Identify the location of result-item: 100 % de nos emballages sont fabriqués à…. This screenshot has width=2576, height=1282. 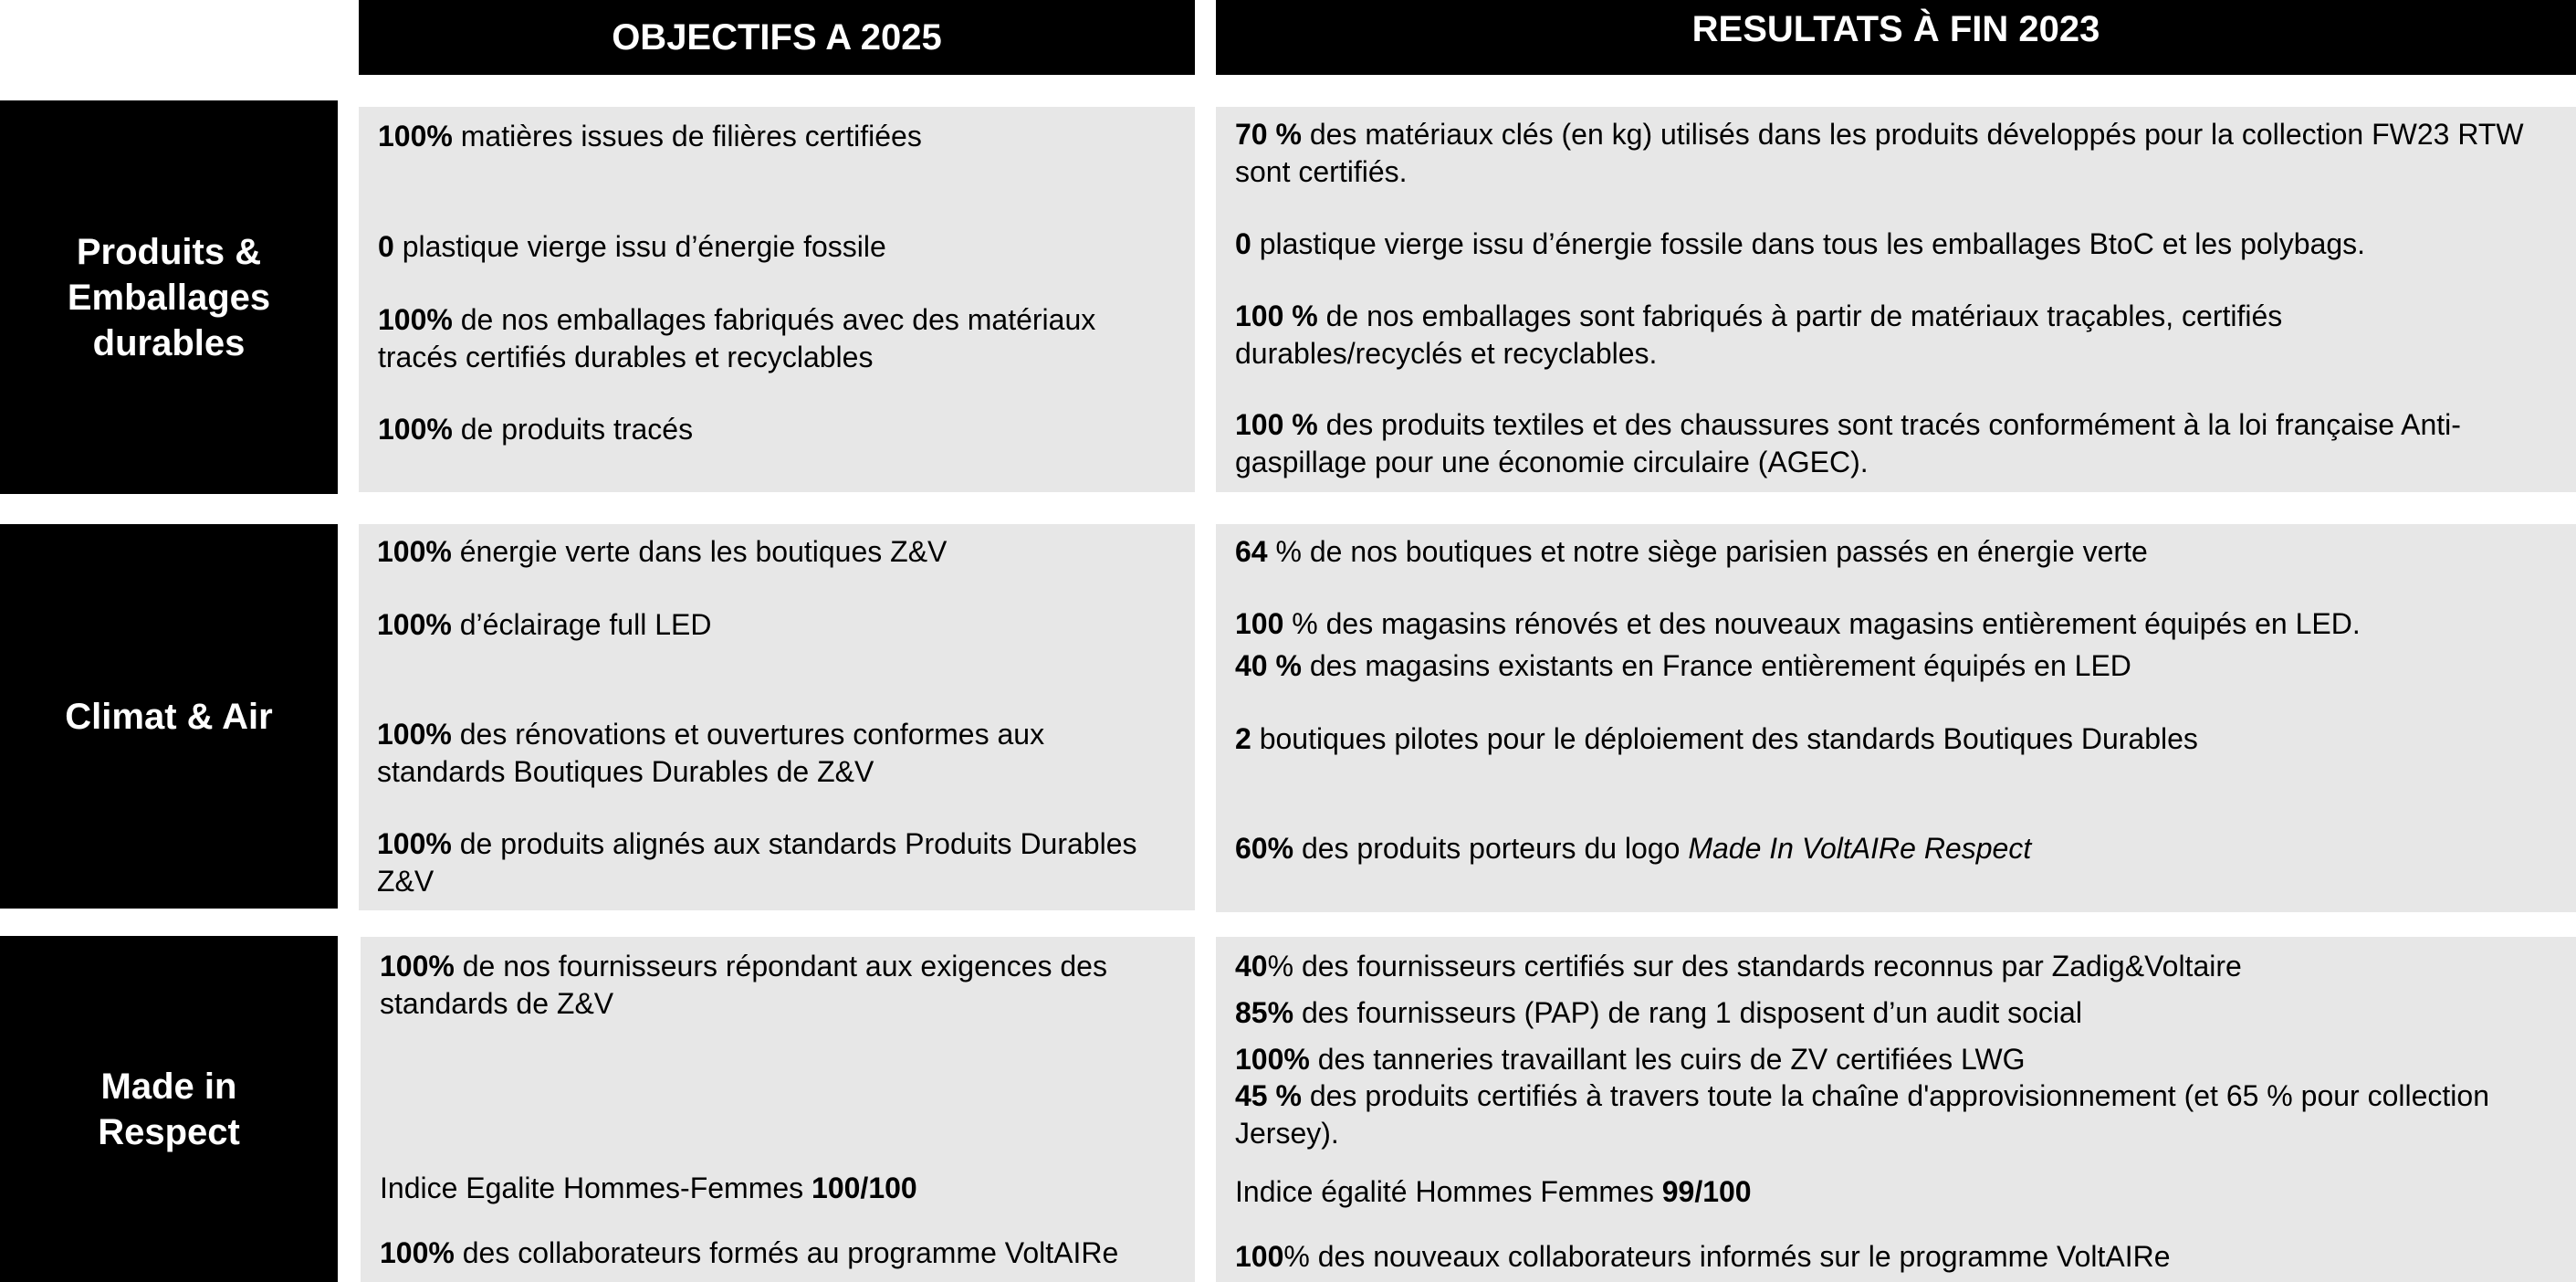
(1792, 336).